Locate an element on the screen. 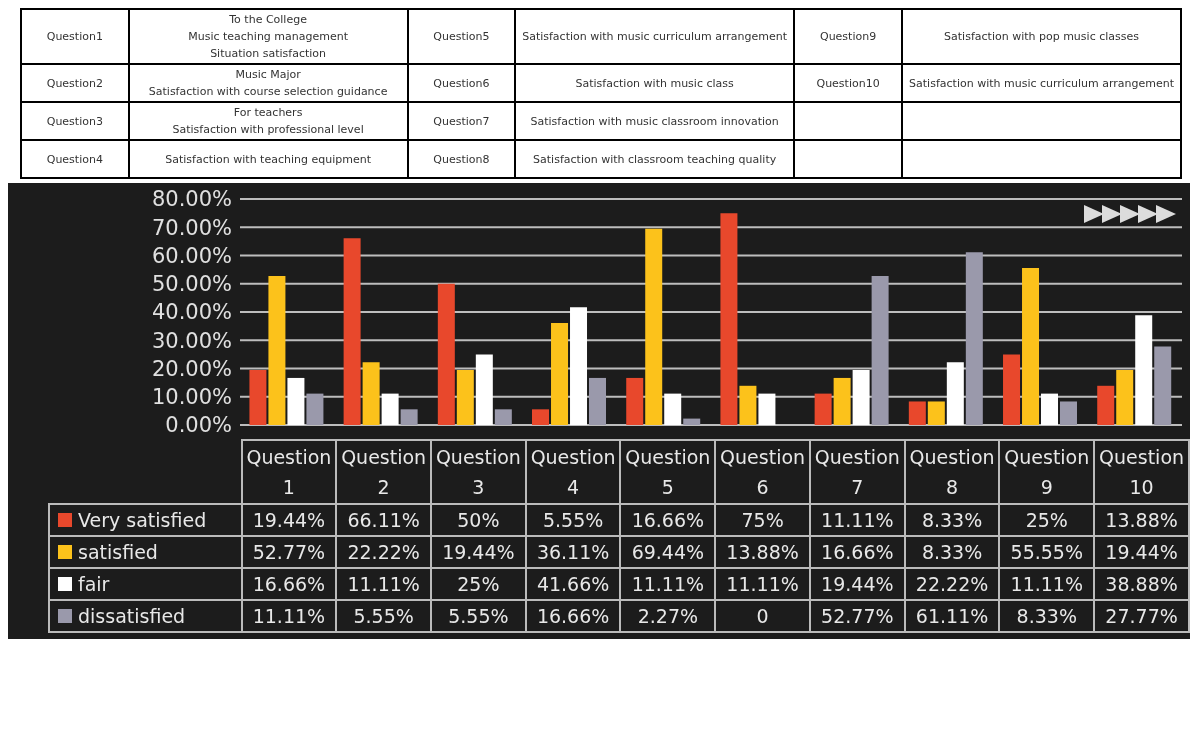  text: Satisfaction with pop music classes is located at coordinates (1041, 36).